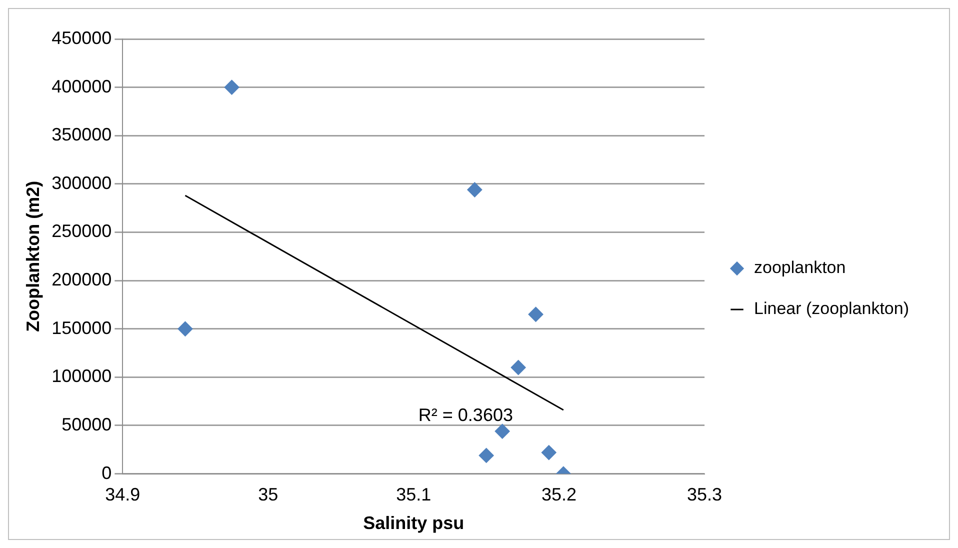 Image resolution: width=958 pixels, height=548 pixels. I want to click on x-tick-label: 34.9, so click(122, 494).